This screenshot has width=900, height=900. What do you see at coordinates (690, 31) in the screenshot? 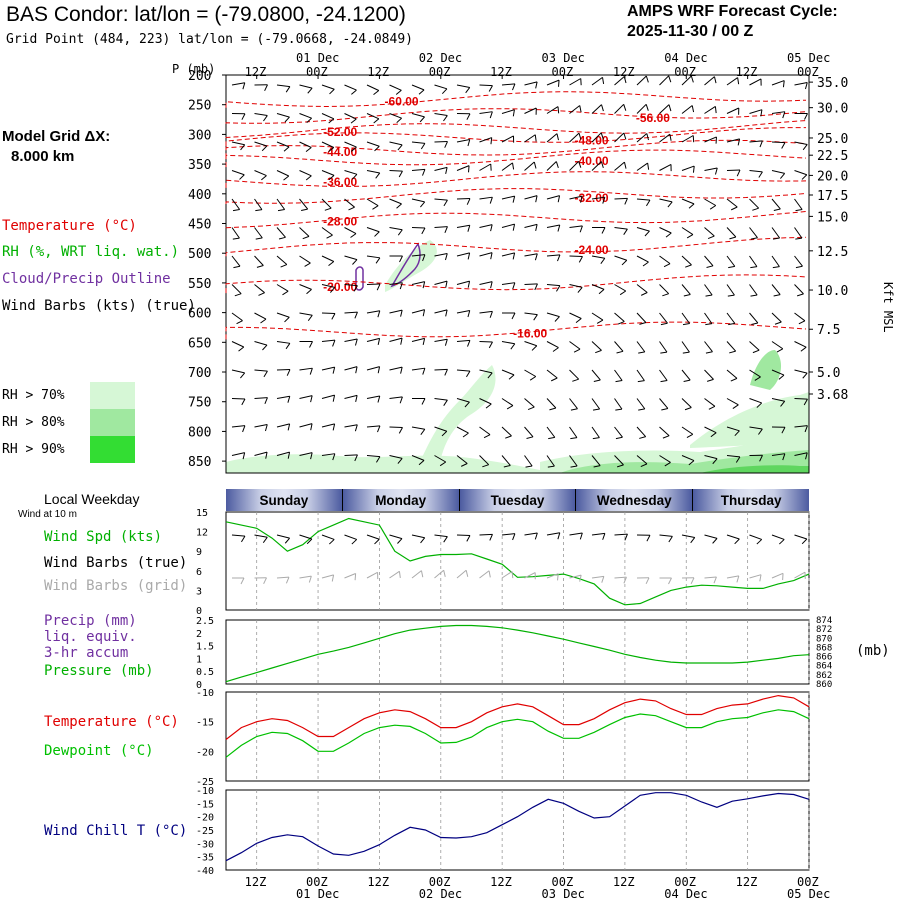
I see `forecast-cycle-line2: 2025-11-30 / 00 Z` at bounding box center [690, 31].